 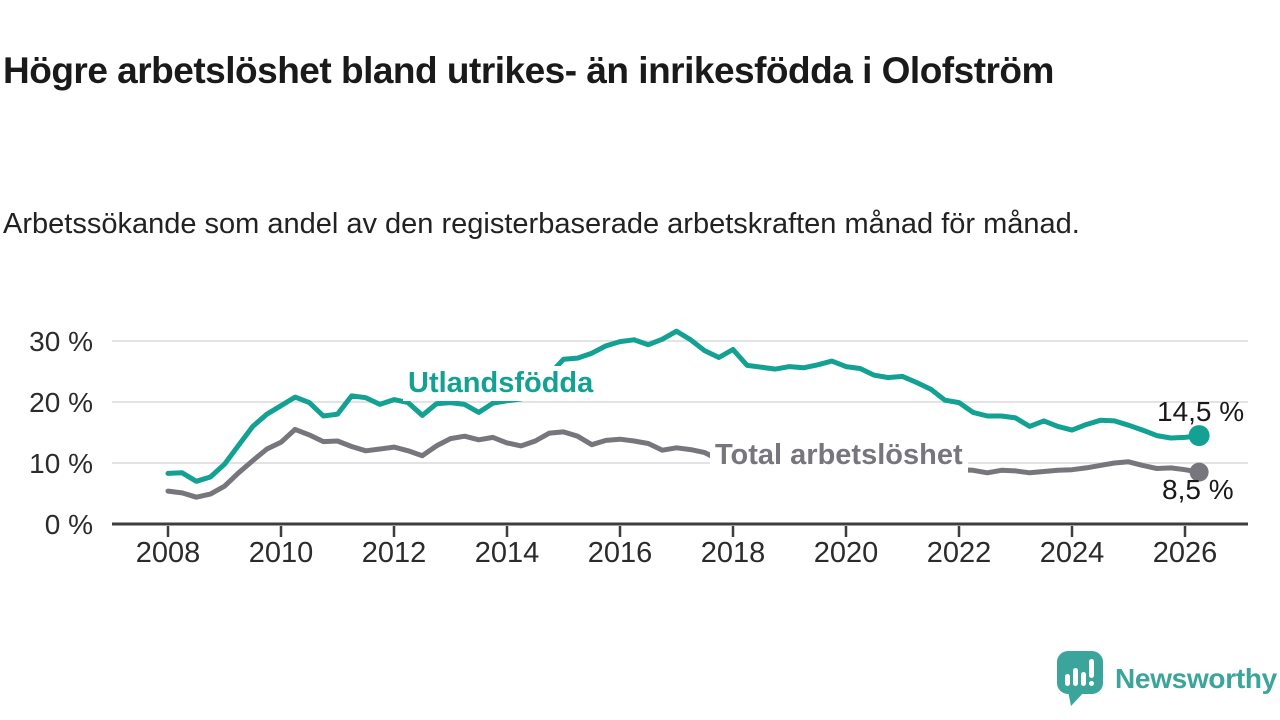 What do you see at coordinates (683, 463) in the screenshot?
I see `series-total-line` at bounding box center [683, 463].